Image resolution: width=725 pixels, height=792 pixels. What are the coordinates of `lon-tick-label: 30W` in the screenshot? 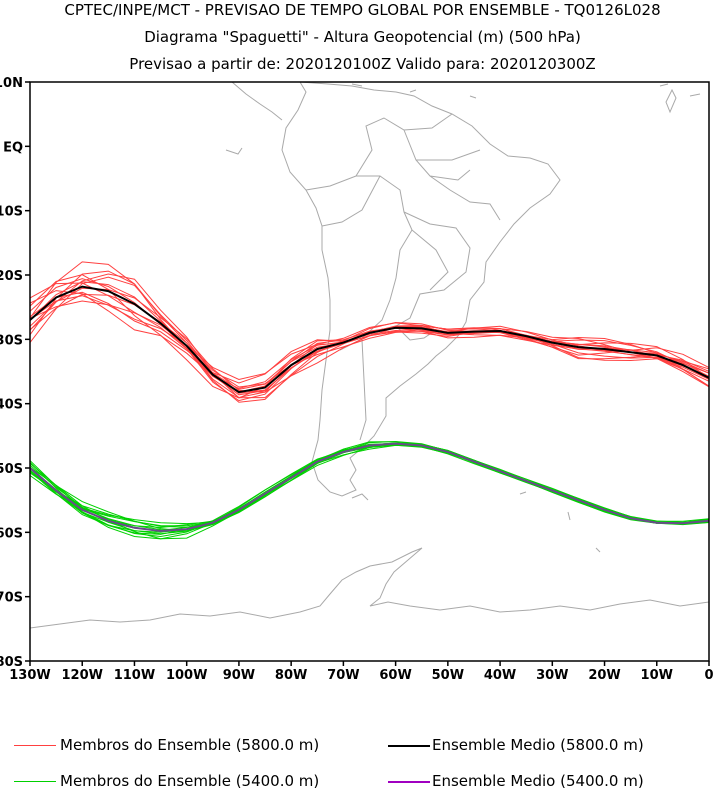 It's located at (552, 675).